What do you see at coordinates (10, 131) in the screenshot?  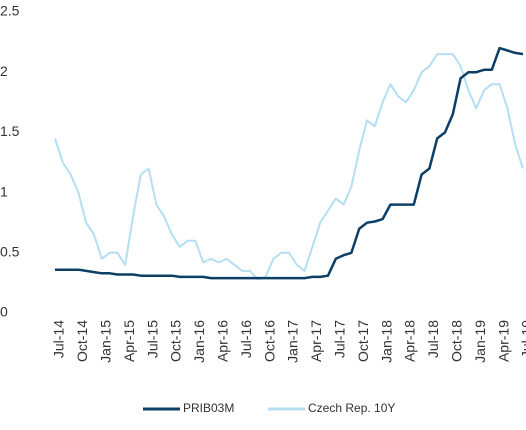 I see `y-tick-label: 1.5` at bounding box center [10, 131].